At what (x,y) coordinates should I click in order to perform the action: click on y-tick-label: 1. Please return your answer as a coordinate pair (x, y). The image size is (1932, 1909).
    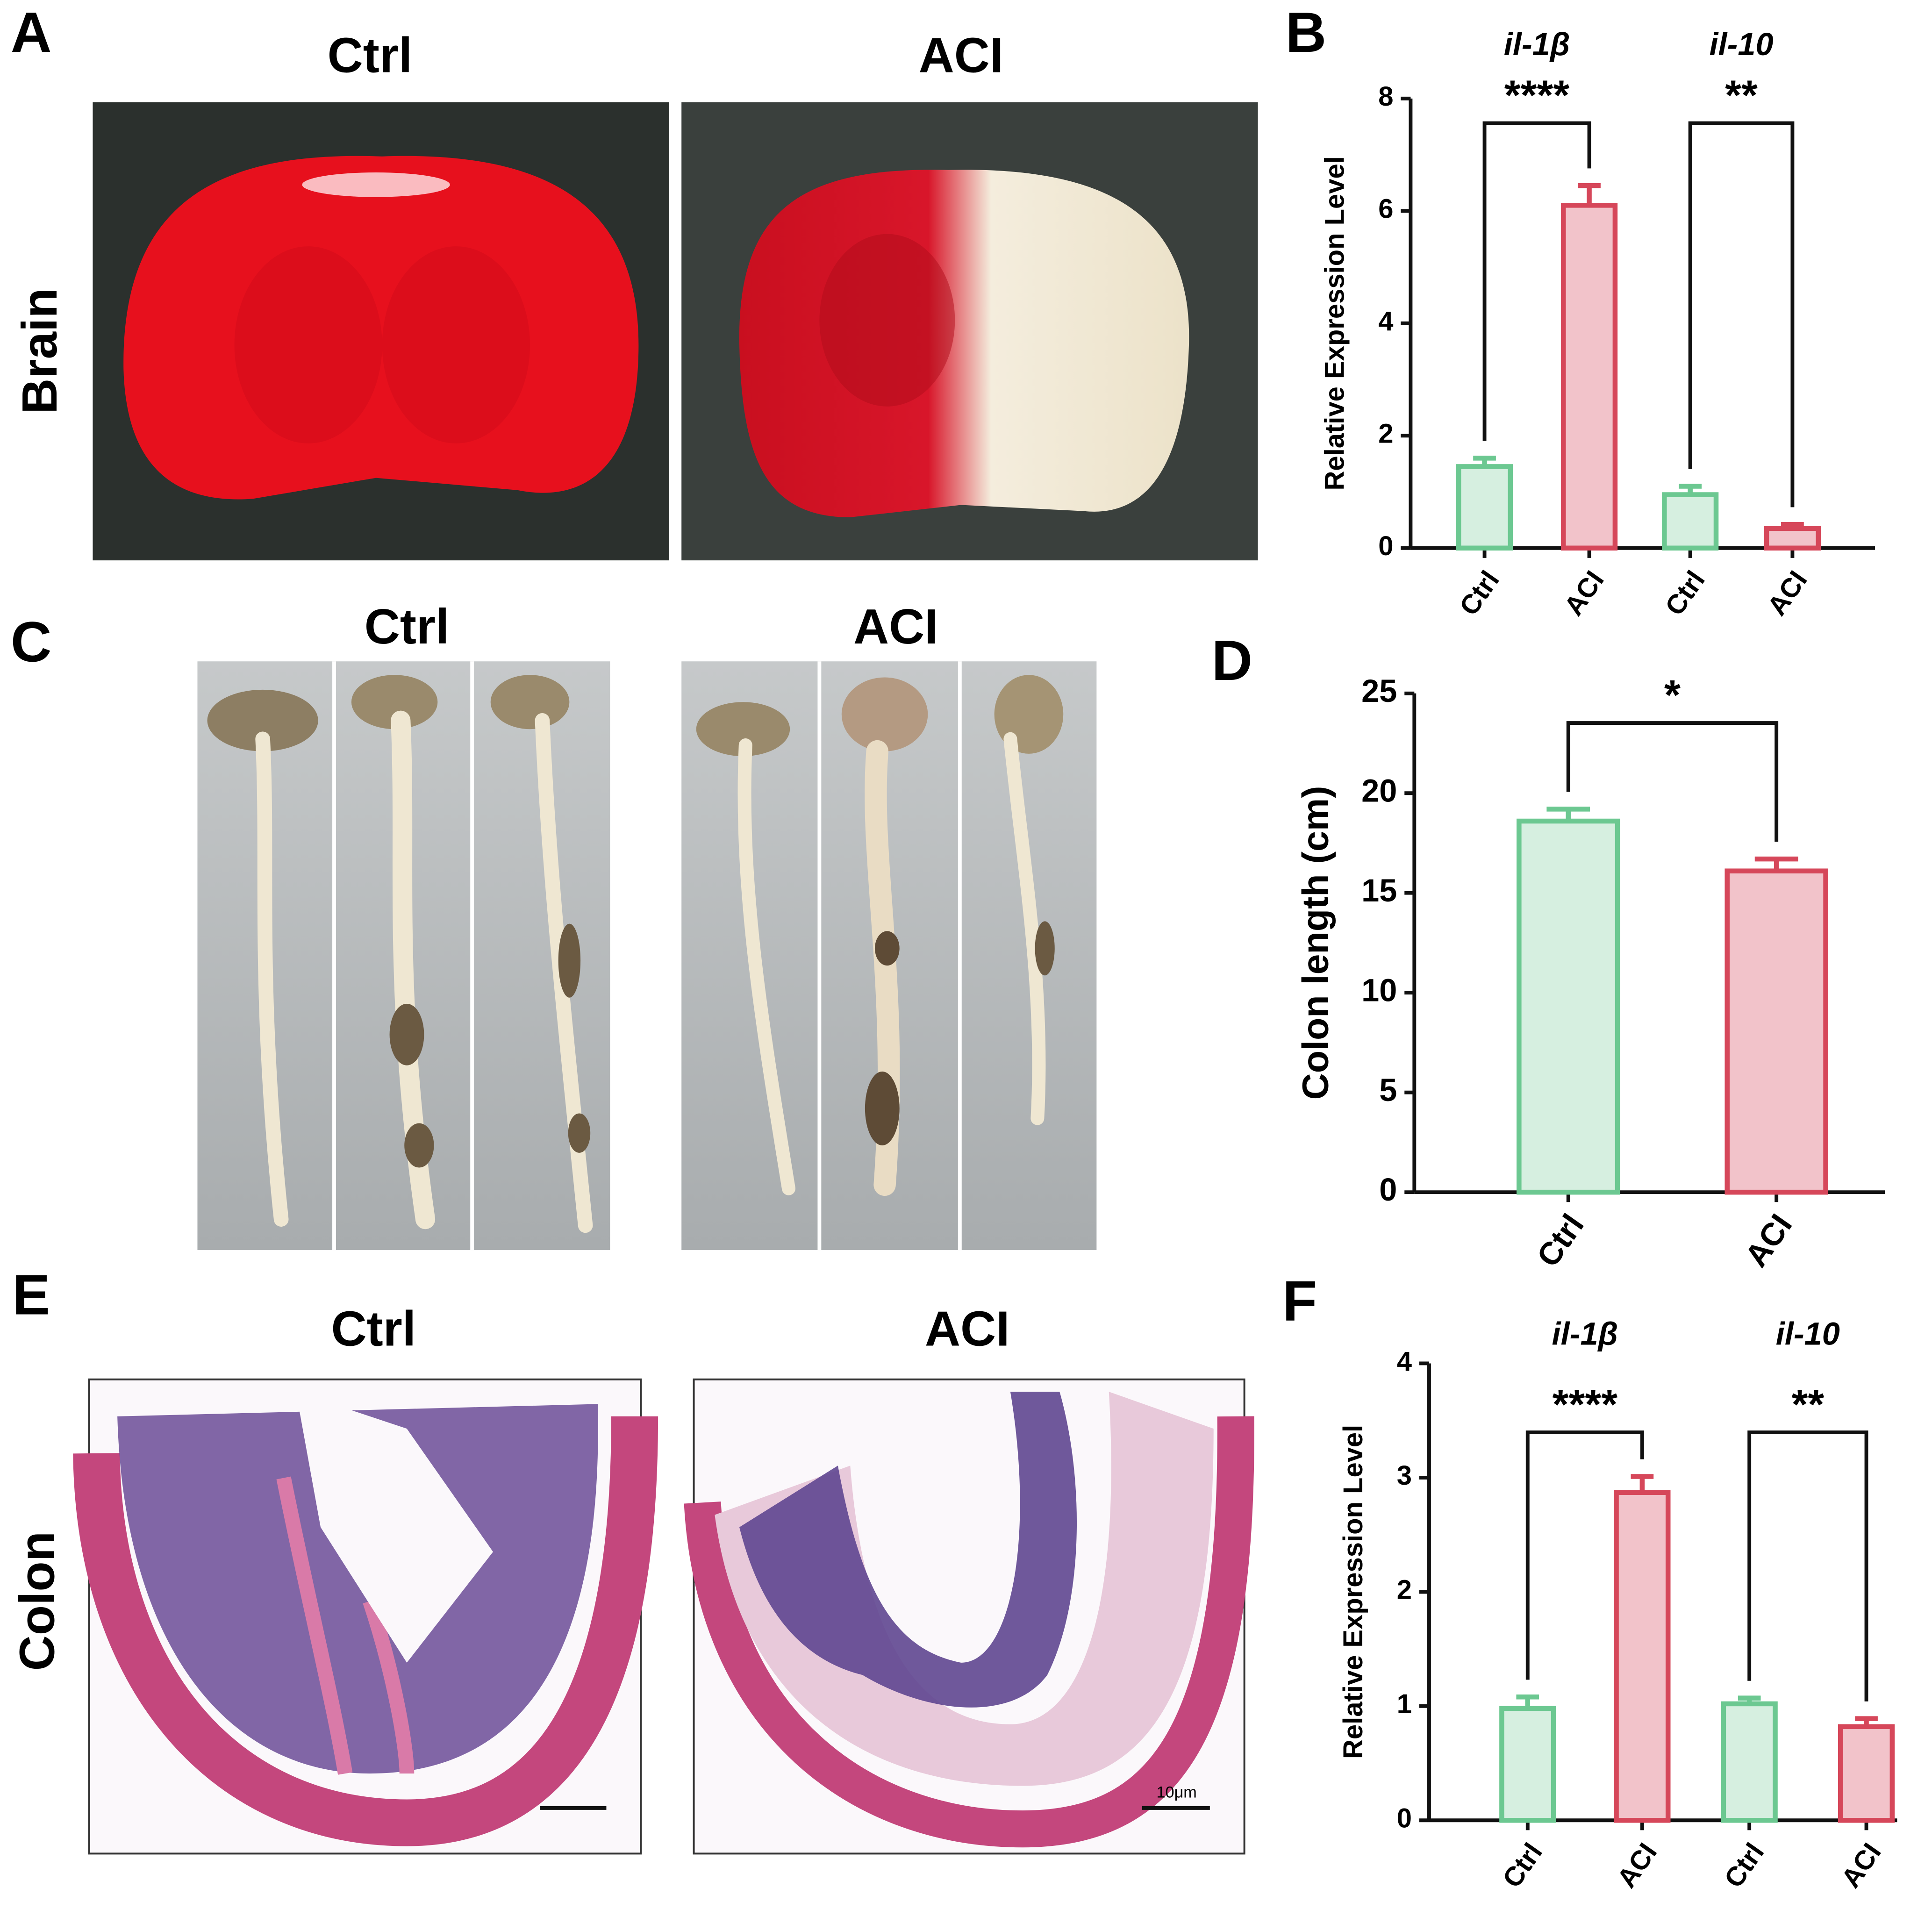
    Looking at the image, I should click on (1404, 1704).